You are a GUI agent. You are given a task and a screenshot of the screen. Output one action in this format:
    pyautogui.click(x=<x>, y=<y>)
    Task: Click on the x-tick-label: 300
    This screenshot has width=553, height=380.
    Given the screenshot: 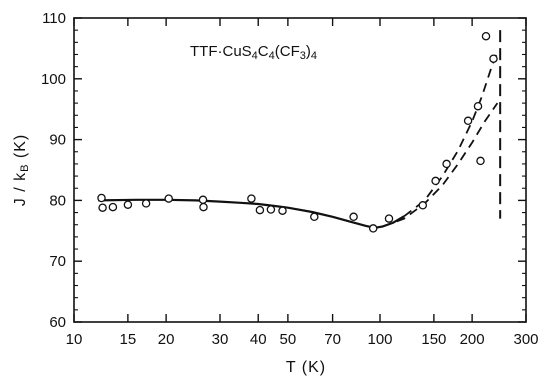 What is the action you would take?
    pyautogui.click(x=525, y=339)
    